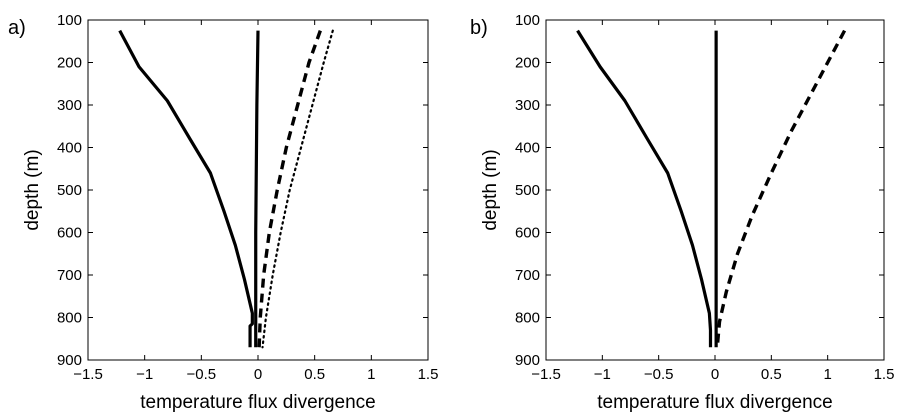  Describe the element at coordinates (17, 28) in the screenshot. I see `panel-label: a)` at that location.